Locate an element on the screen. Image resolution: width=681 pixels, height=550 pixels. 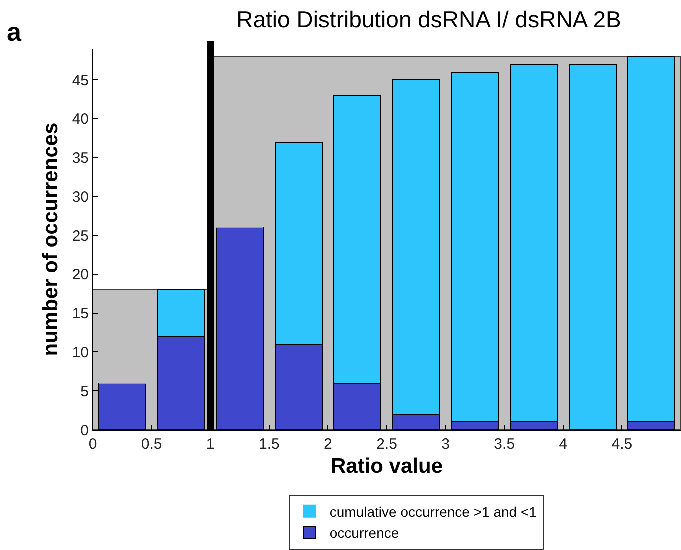
x-tick-label: 2 is located at coordinates (328, 444).